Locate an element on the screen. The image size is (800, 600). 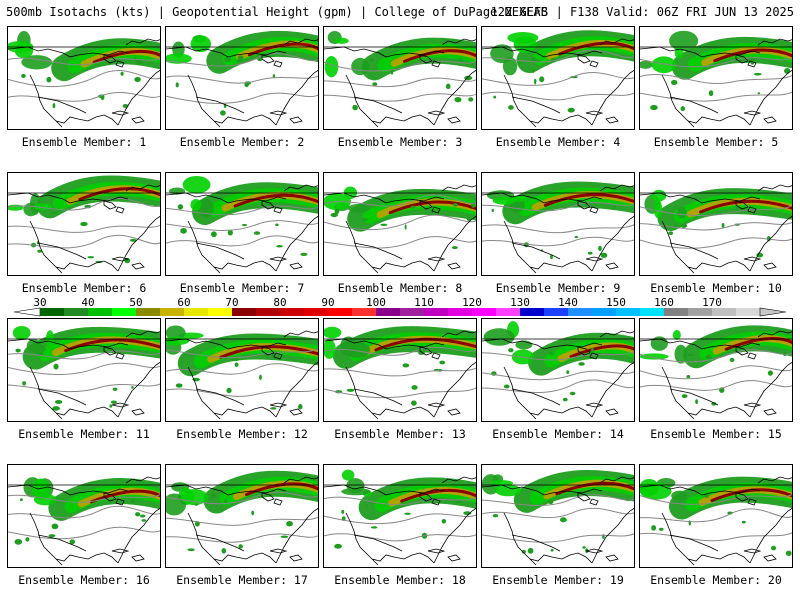
colorbar-tick-label: 160 is located at coordinates (664, 302).